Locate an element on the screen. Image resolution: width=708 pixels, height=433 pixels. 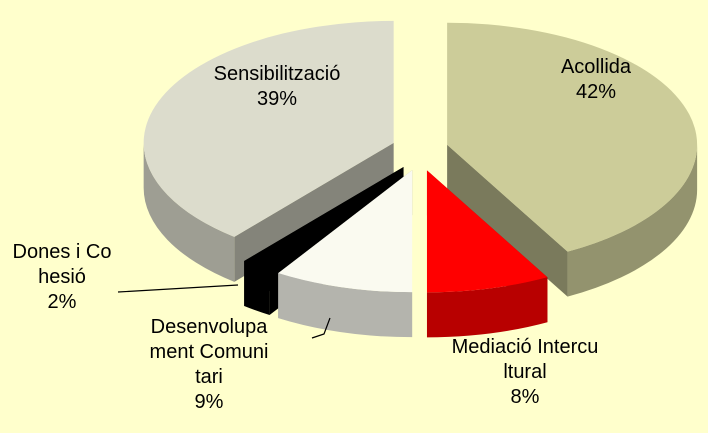
category-label: Mediació Intercultural is located at coordinates (525, 359).